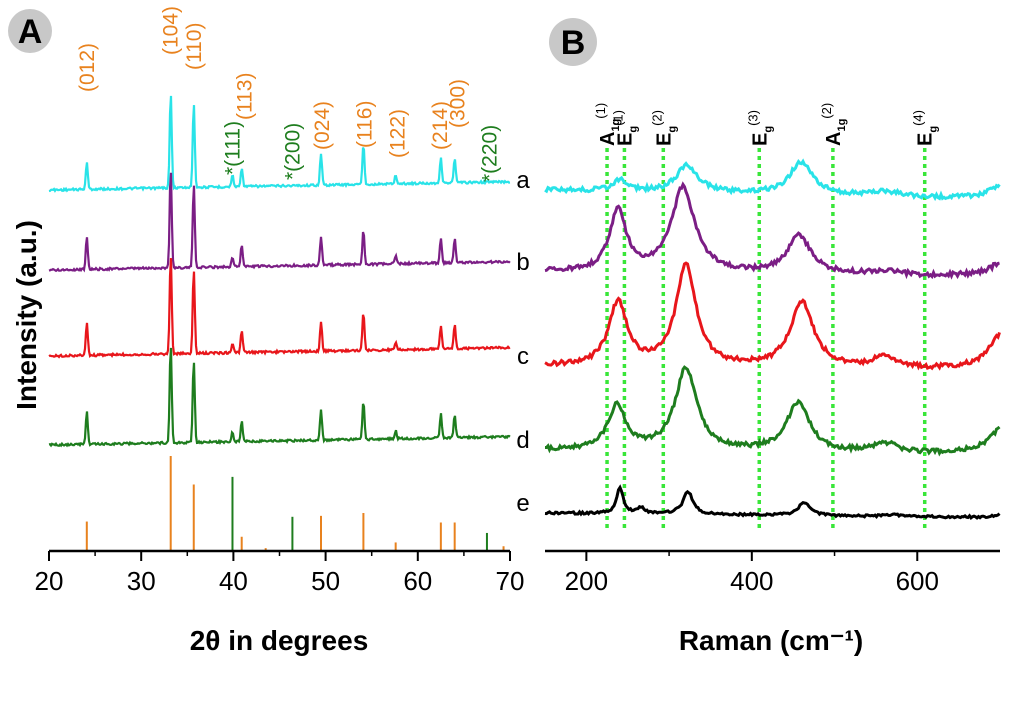  What do you see at coordinates (49, 581) in the screenshot?
I see `xrd-x-tick-label: 20` at bounding box center [49, 581].